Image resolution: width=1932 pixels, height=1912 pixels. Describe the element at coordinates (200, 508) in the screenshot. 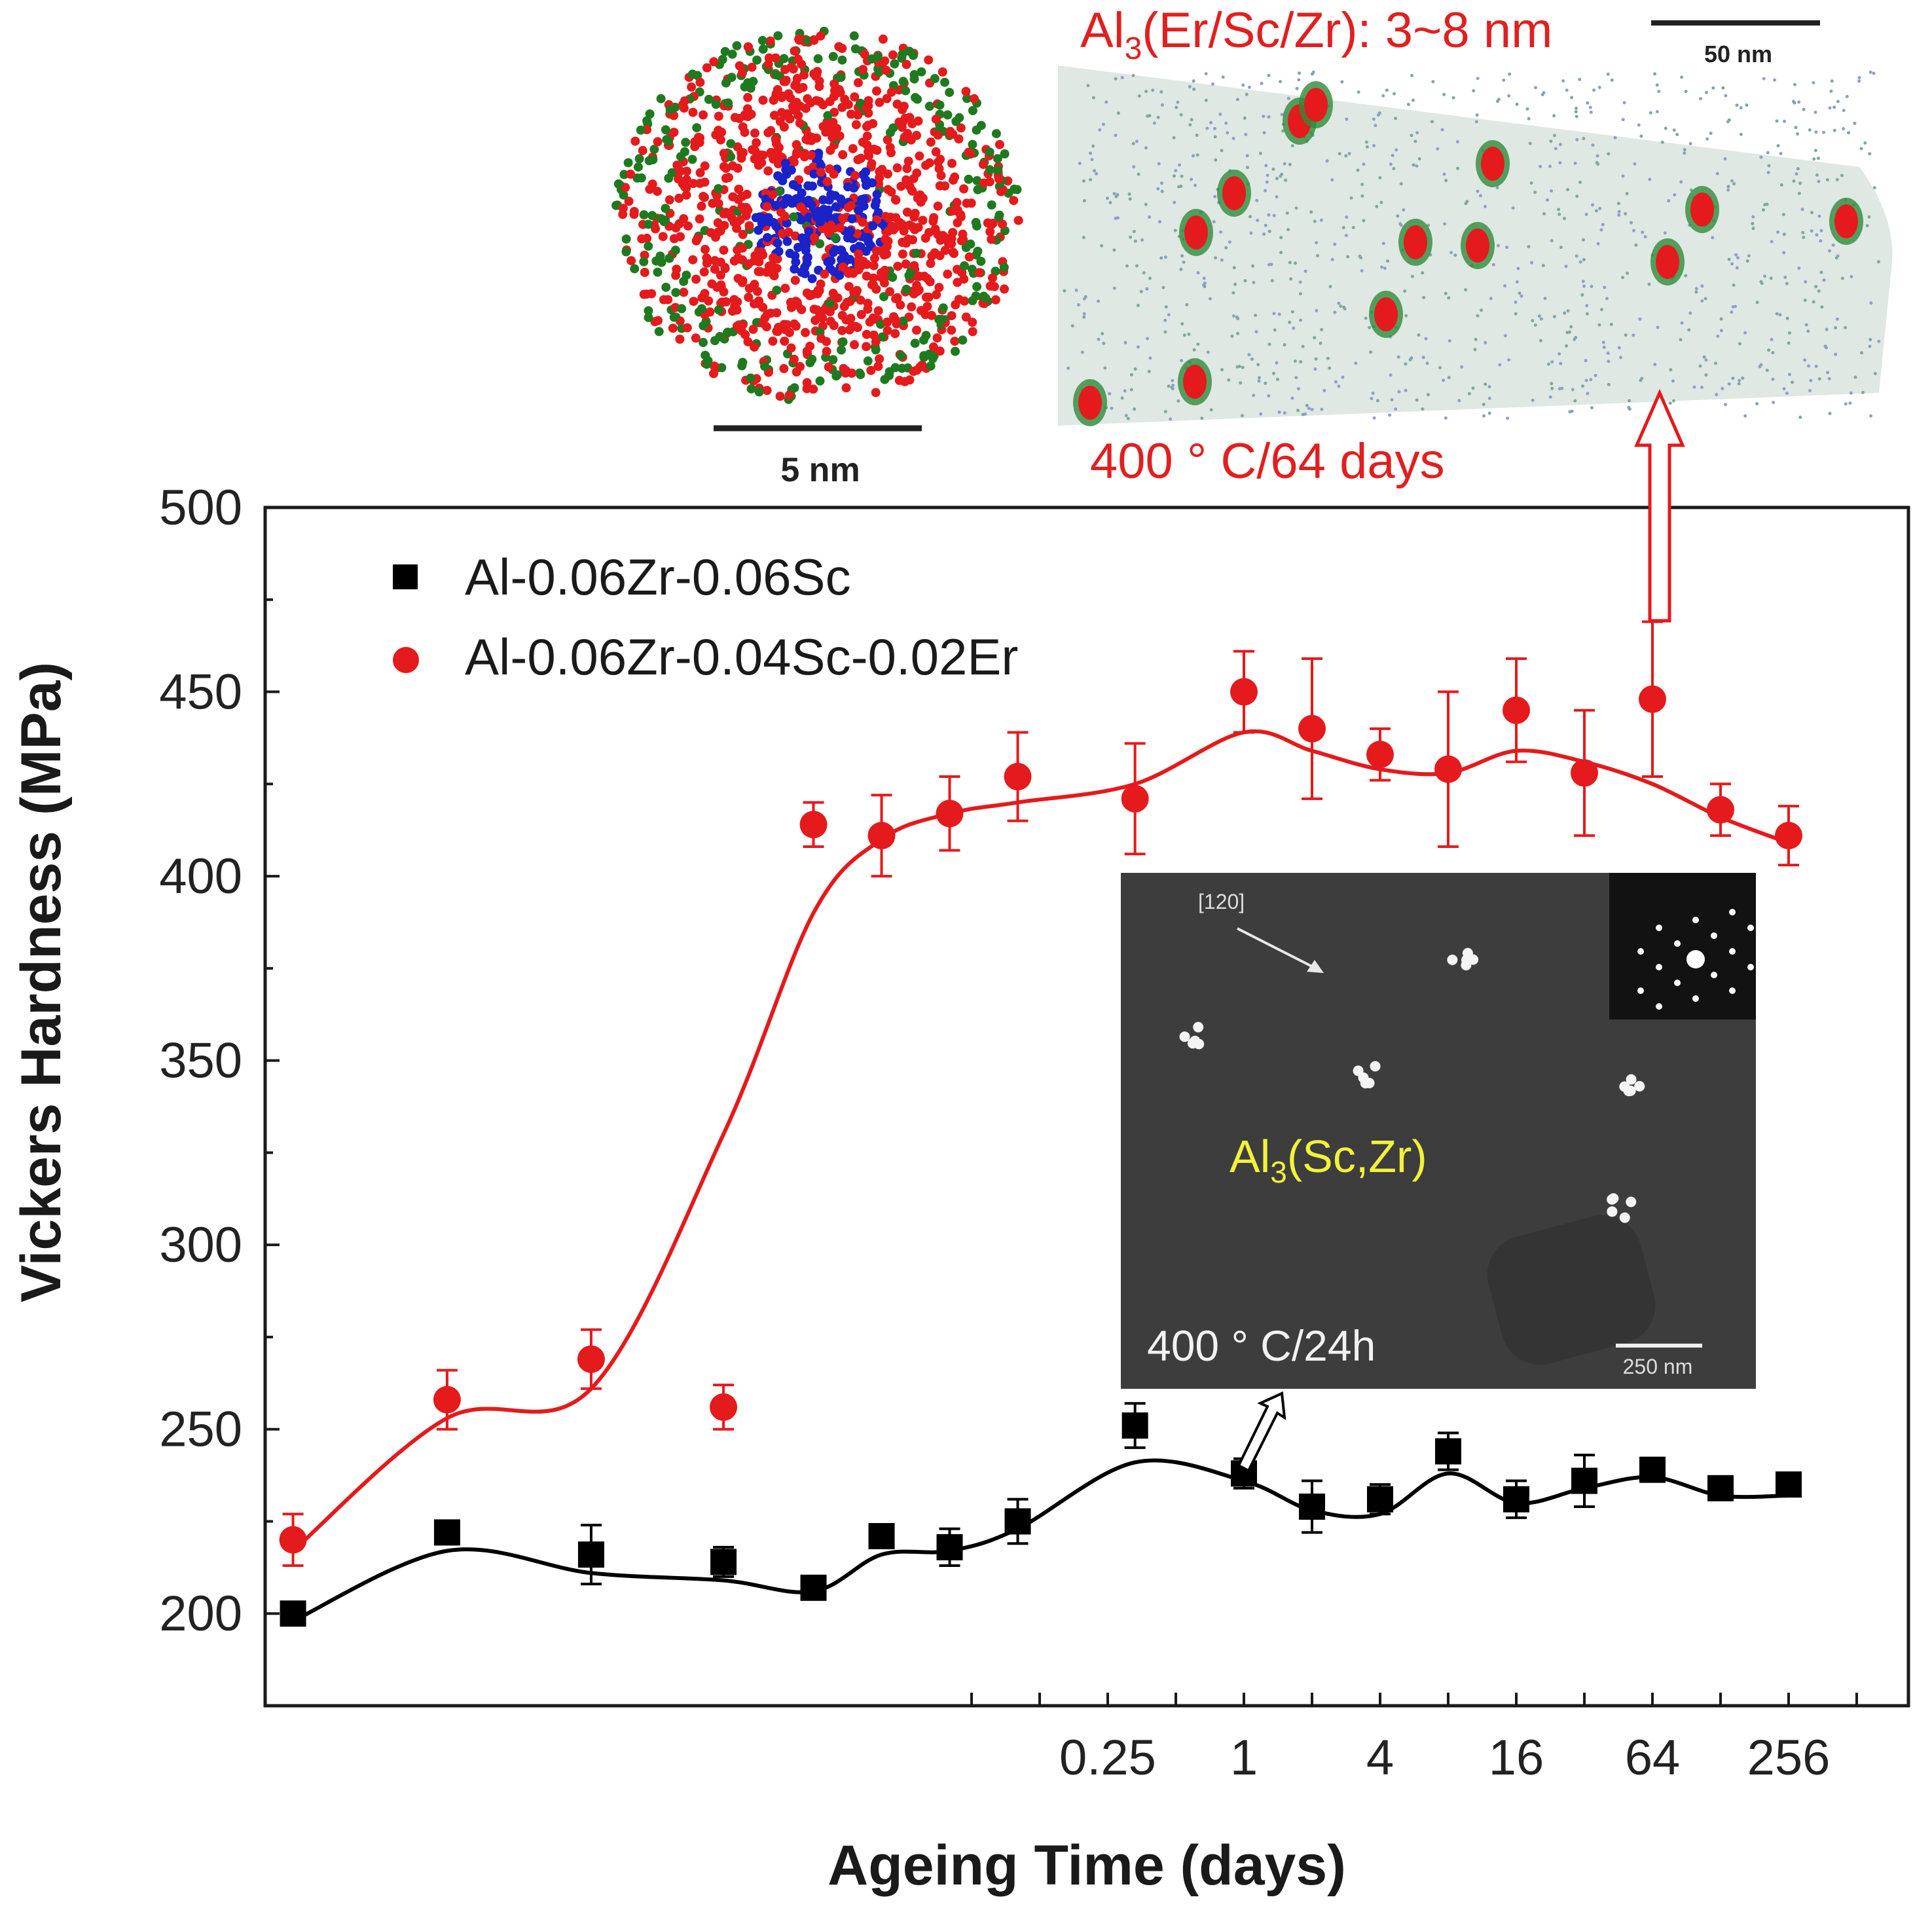

I see `y-tick-label: 500` at that location.